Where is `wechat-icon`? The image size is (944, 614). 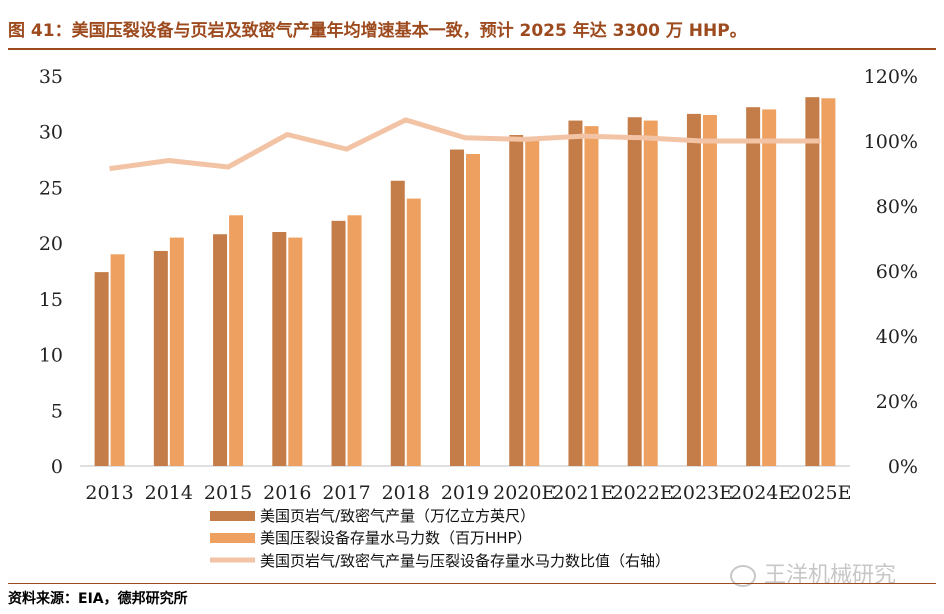 wechat-icon is located at coordinates (743, 576).